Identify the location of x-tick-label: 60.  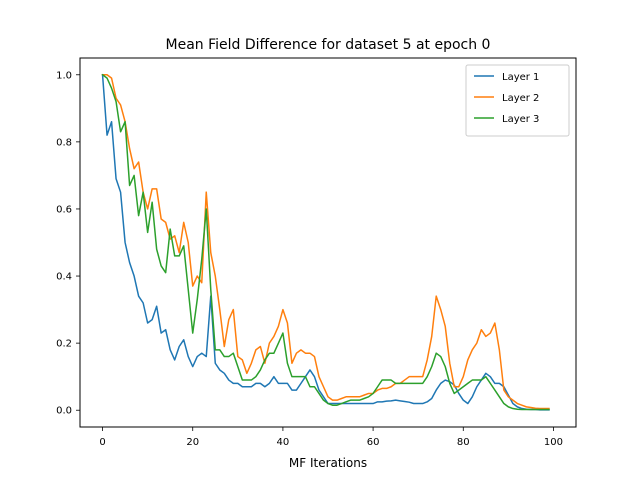
(373, 442).